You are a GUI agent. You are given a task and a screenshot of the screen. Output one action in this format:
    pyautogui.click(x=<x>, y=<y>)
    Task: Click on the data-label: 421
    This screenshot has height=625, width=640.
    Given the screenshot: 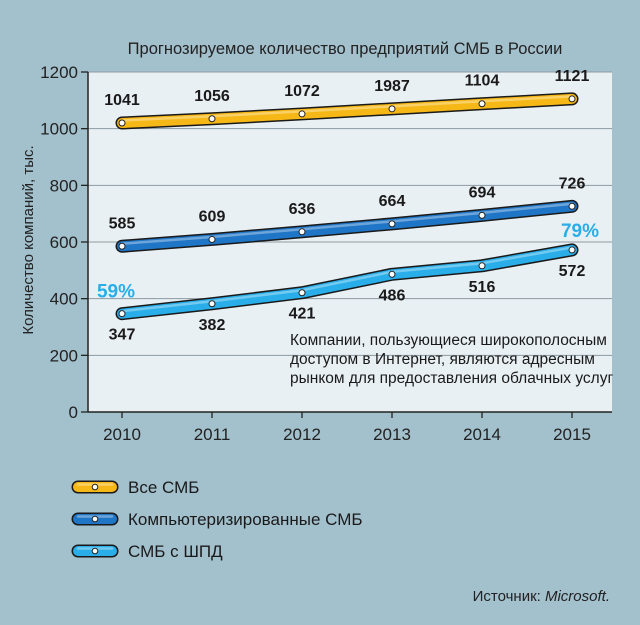 What is the action you would take?
    pyautogui.click(x=302, y=314)
    